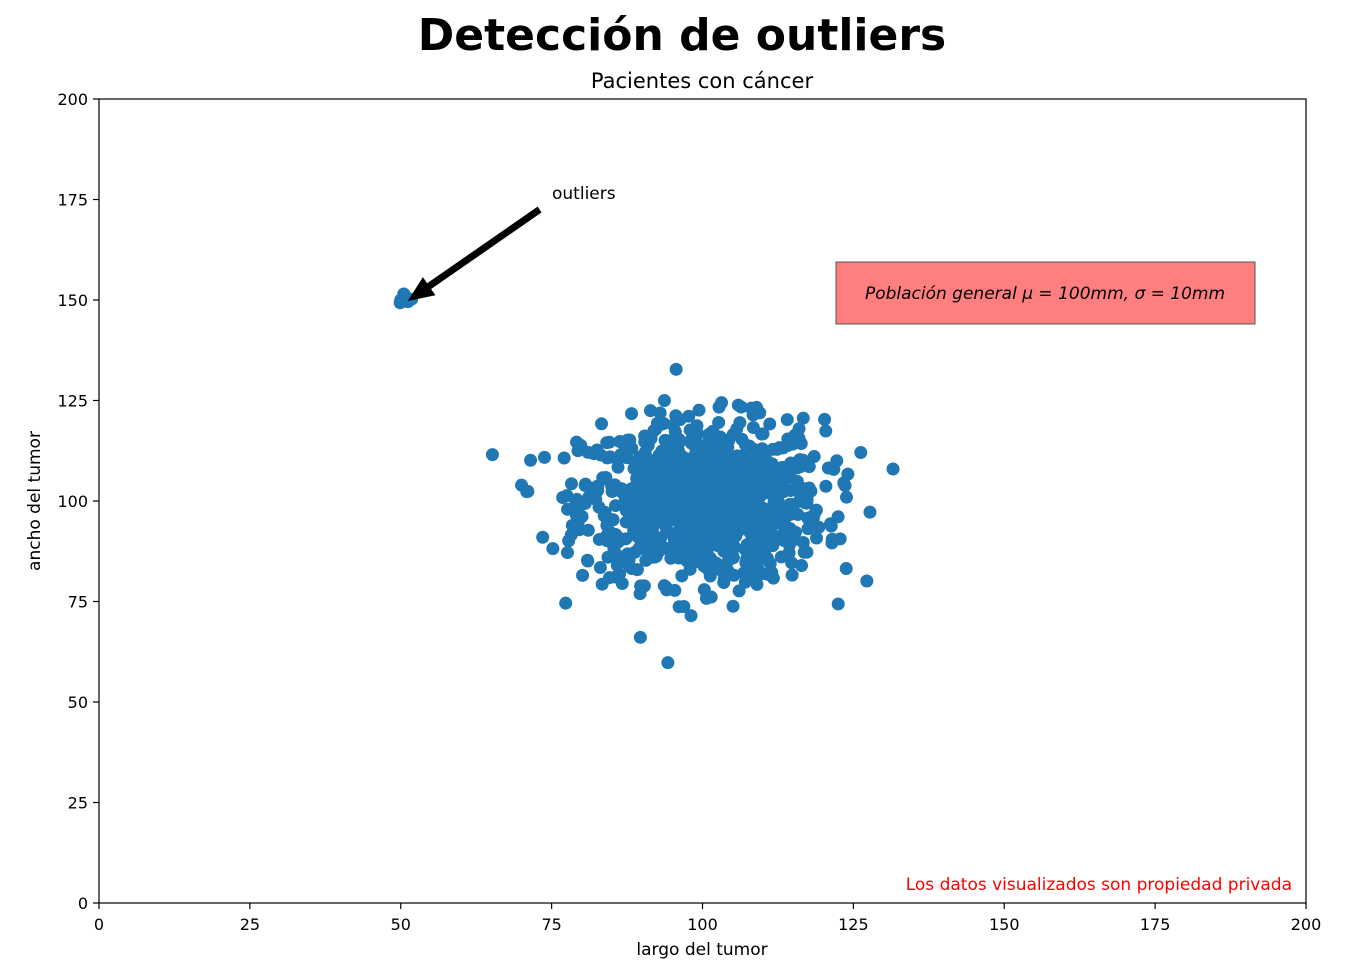 This screenshot has width=1356, height=976. What do you see at coordinates (702, 924) in the screenshot?
I see `x-tick-label: 100` at bounding box center [702, 924].